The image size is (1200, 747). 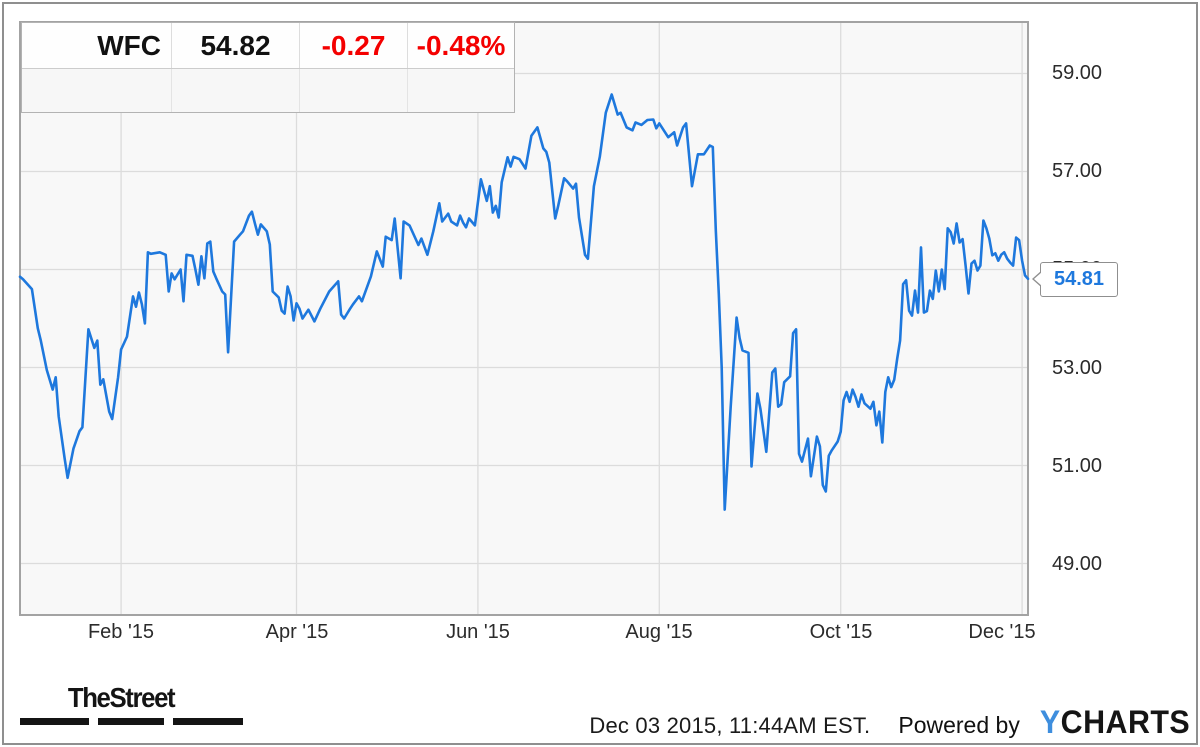 What do you see at coordinates (1075, 279) in the screenshot?
I see `last-price-callout: 54.81` at bounding box center [1075, 279].